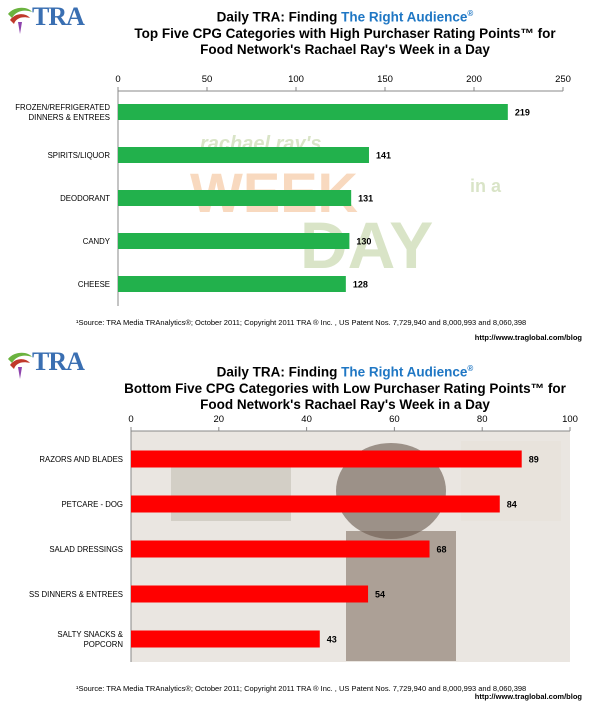 Image resolution: width=594 pixels, height=701 pixels. I want to click on bar-value-label: 130, so click(363, 242).